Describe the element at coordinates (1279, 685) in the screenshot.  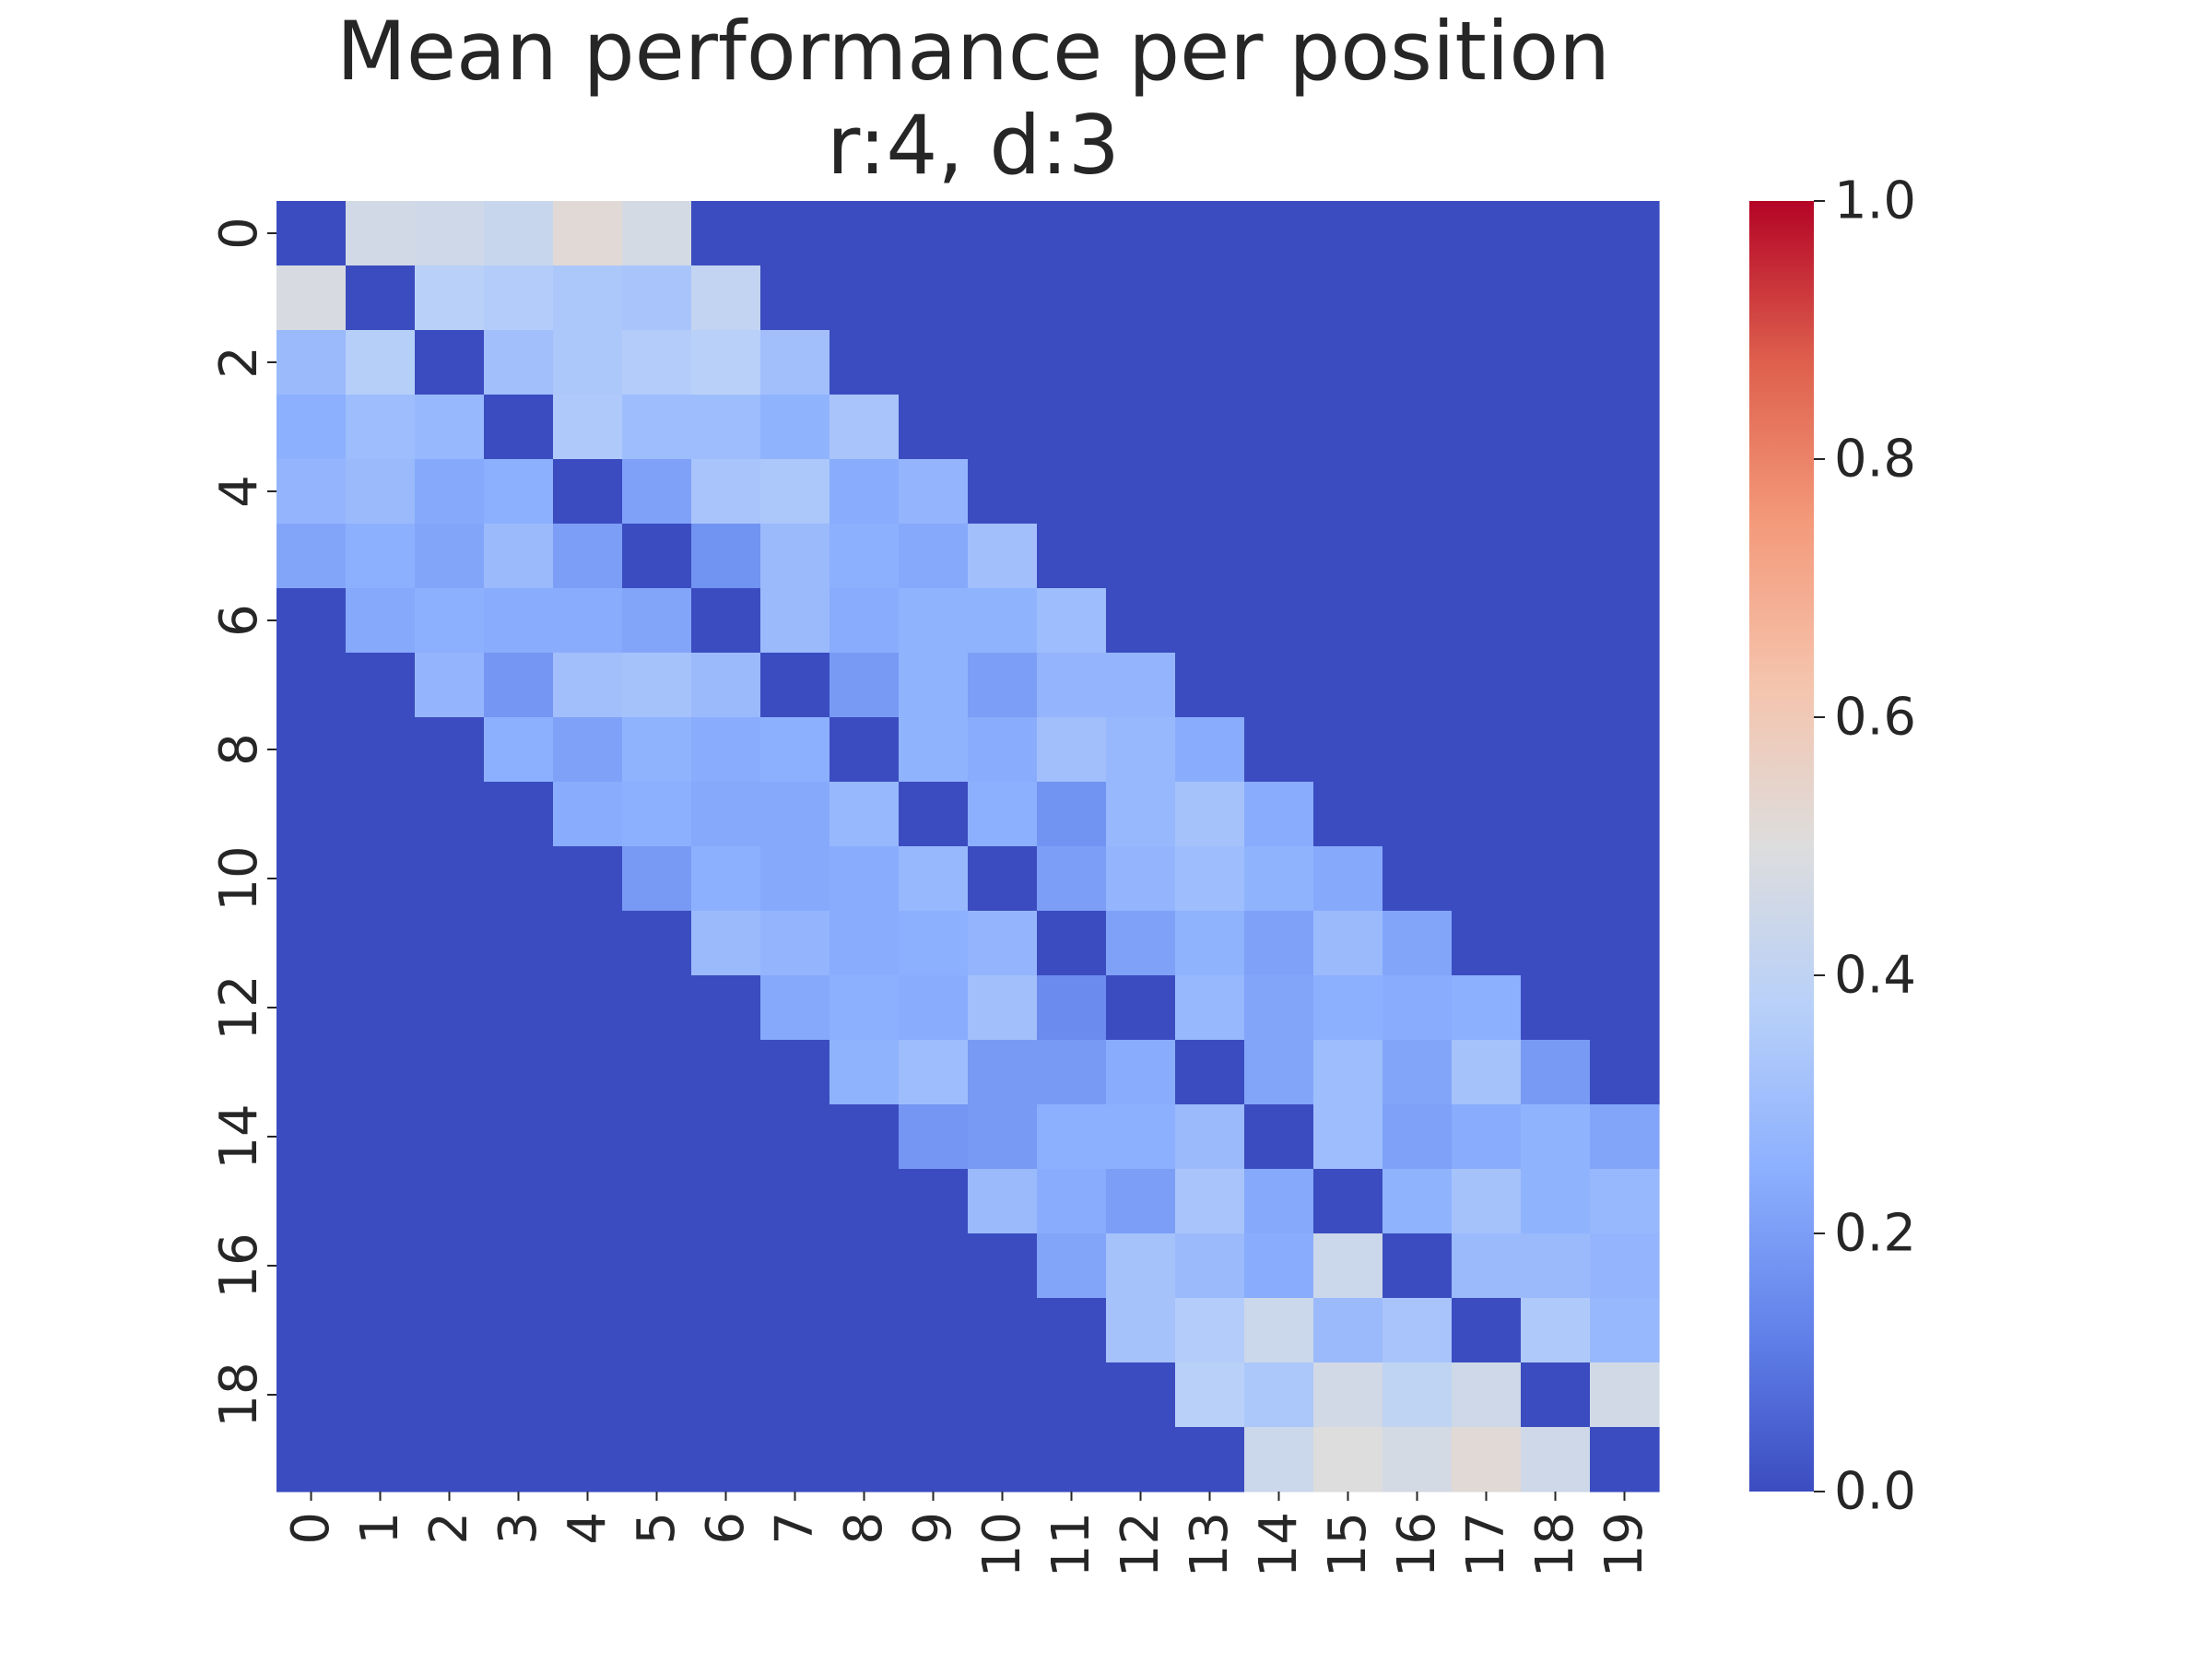
I see `heatmap-cell-r7-c14` at that location.